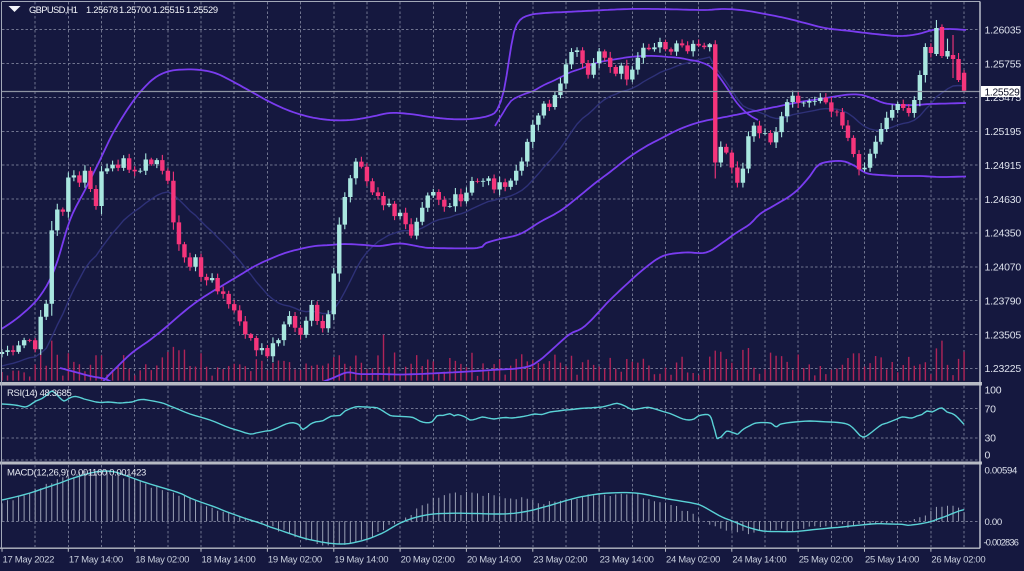 The image size is (1024, 571). What do you see at coordinates (361, 560) in the screenshot?
I see `svg-text: 19 May 14:00` at bounding box center [361, 560].